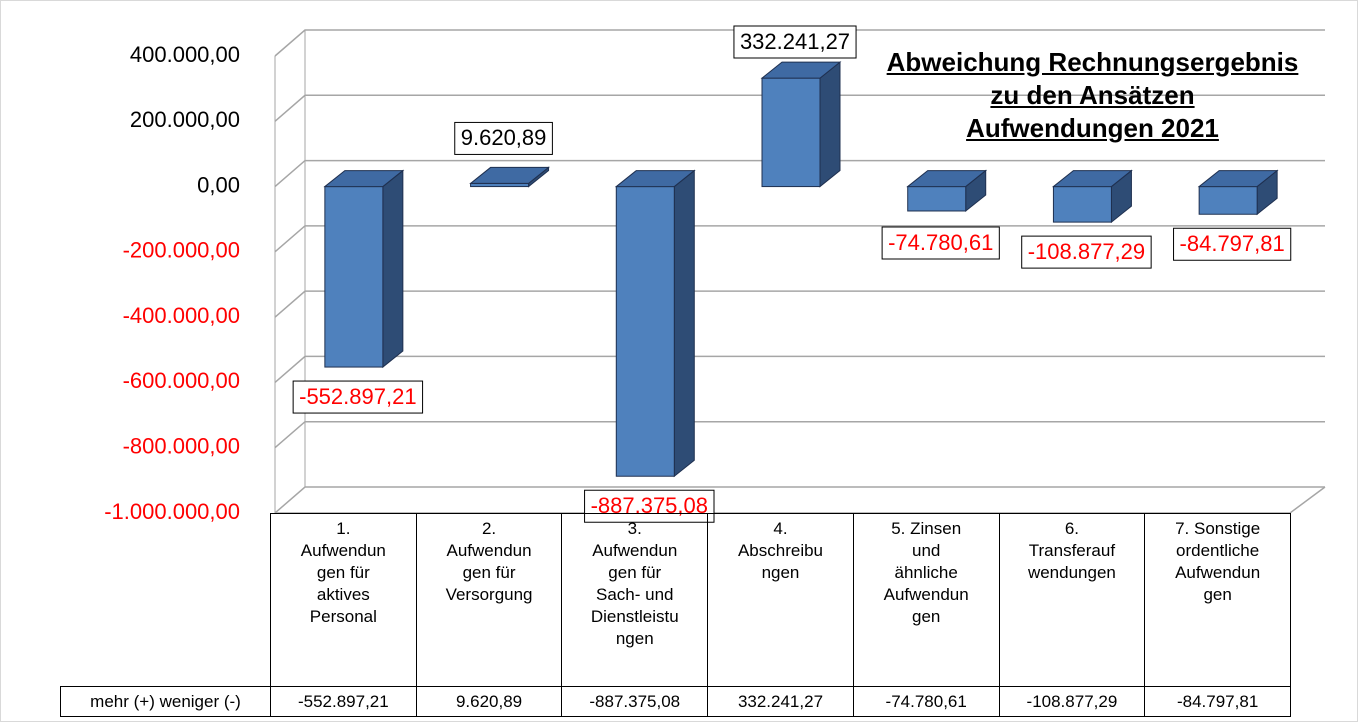 The image size is (1358, 722). Describe the element at coordinates (181, 250) in the screenshot. I see `y-tick-label: -200.000,00` at that location.